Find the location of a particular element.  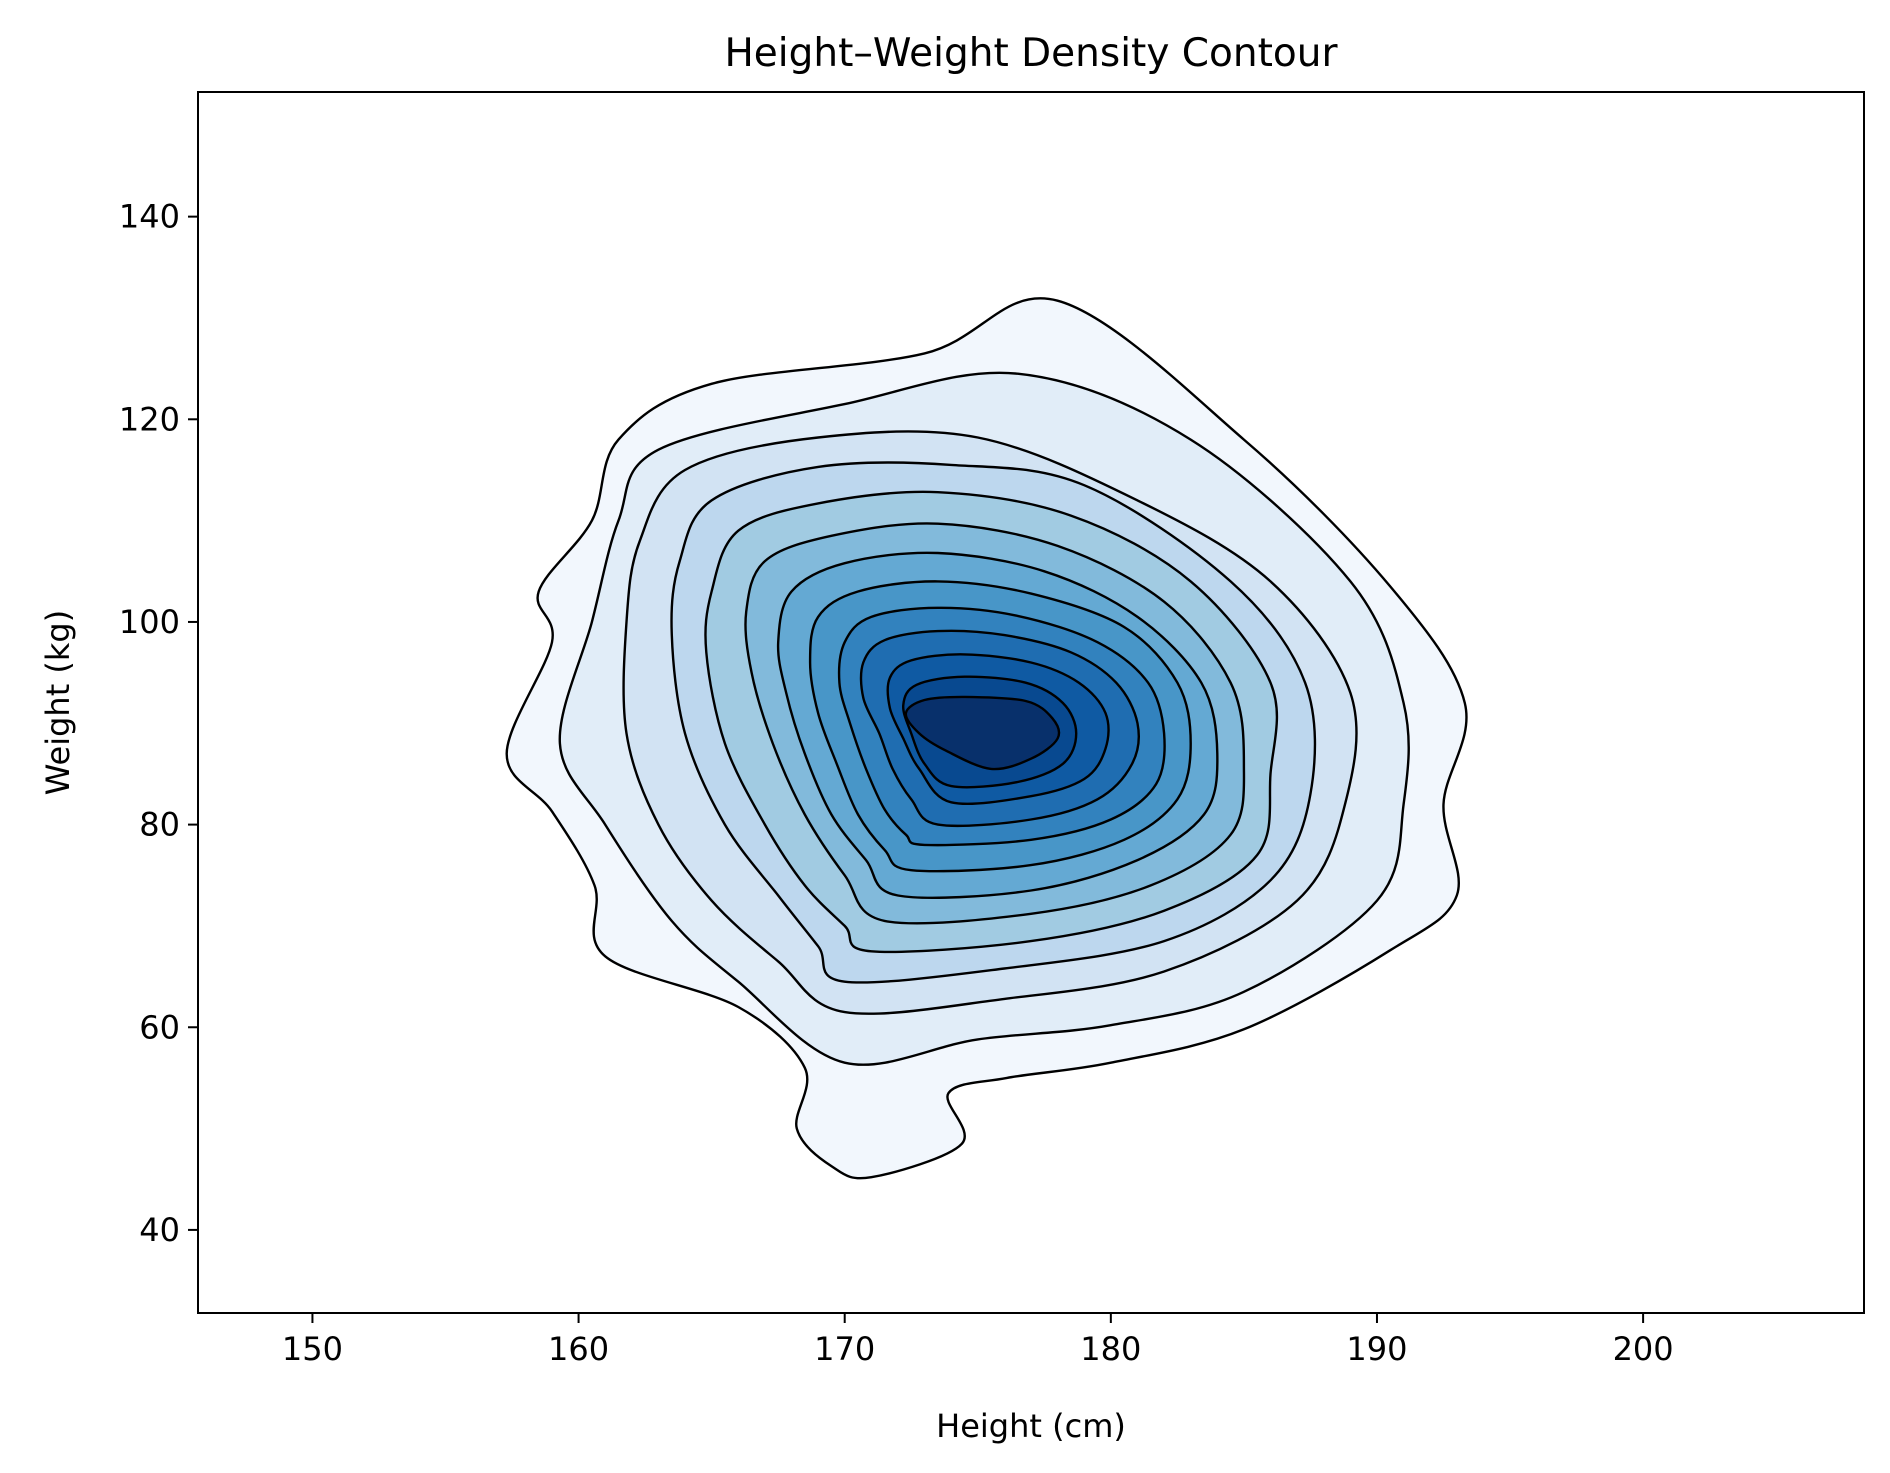

y-axis-label: Weight (kg) is located at coordinates (58, 702).